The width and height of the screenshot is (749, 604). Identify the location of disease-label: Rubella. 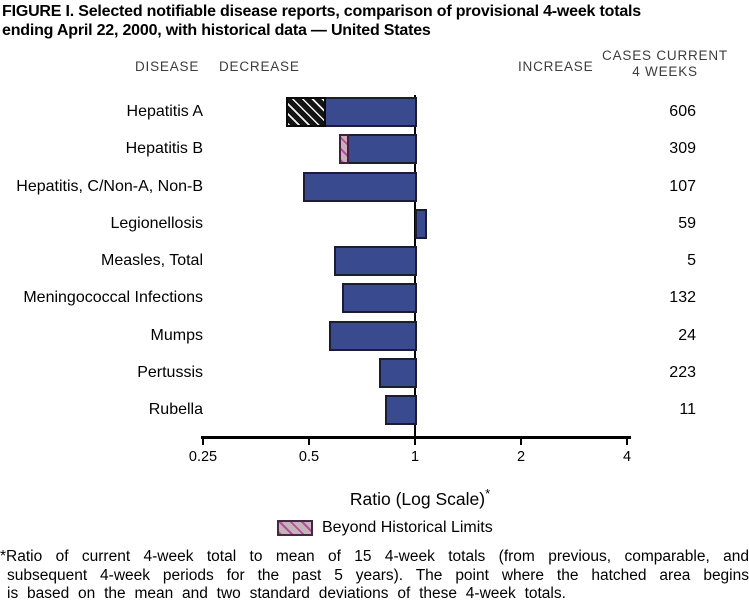
(175, 409).